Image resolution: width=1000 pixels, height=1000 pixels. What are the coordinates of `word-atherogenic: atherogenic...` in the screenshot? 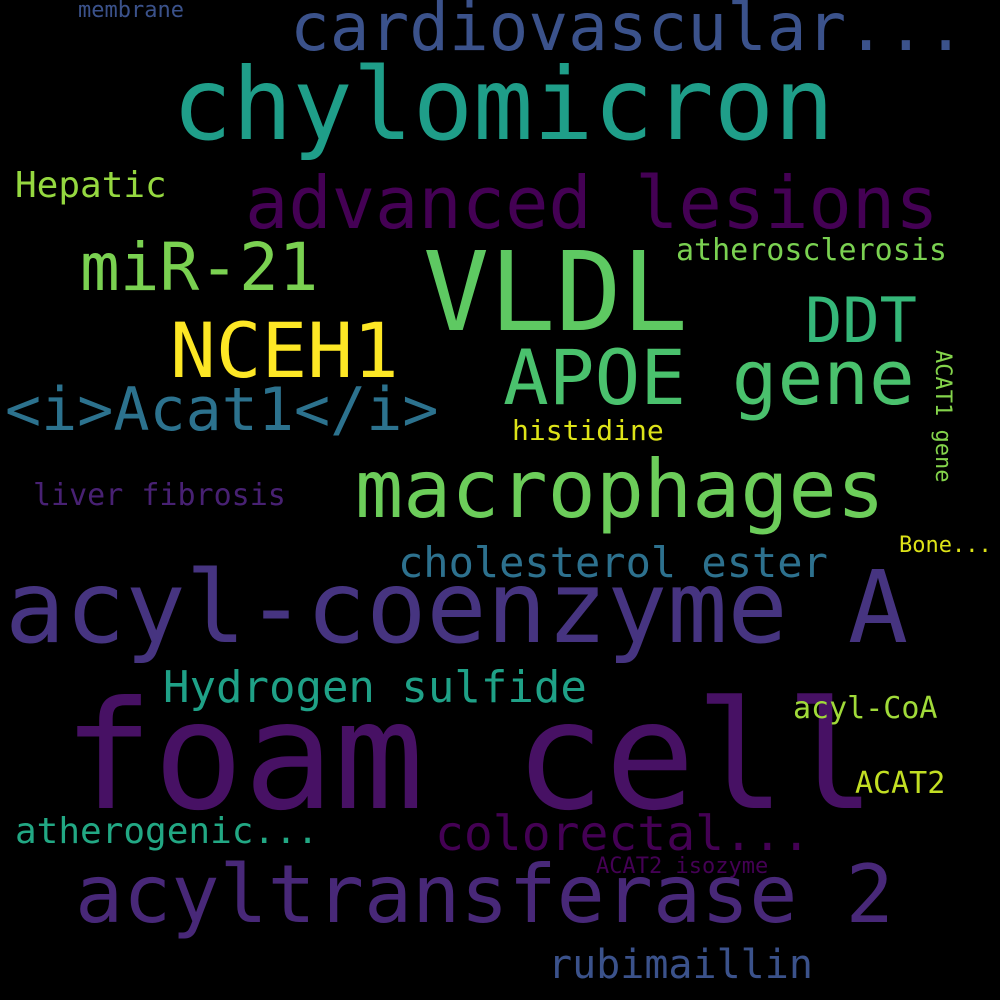 It's located at (167, 831).